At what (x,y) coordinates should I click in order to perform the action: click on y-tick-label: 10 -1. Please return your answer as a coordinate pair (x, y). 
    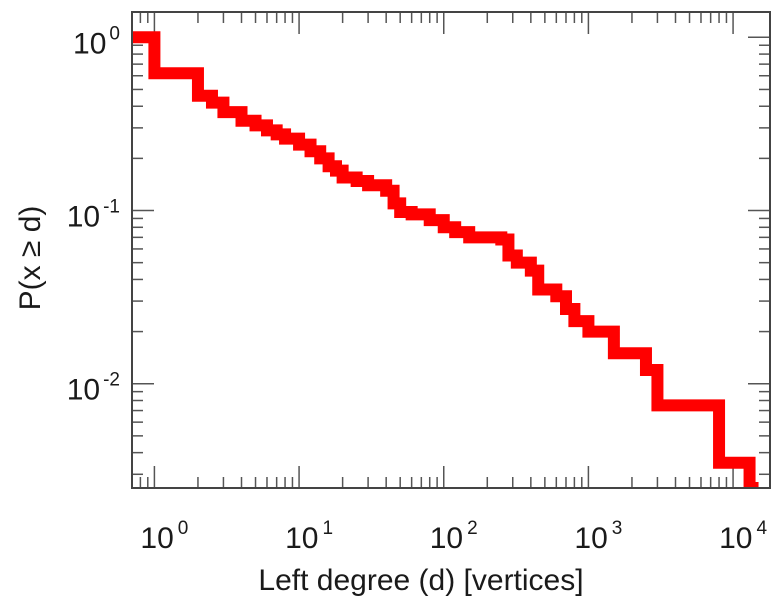
    Looking at the image, I should click on (93, 215).